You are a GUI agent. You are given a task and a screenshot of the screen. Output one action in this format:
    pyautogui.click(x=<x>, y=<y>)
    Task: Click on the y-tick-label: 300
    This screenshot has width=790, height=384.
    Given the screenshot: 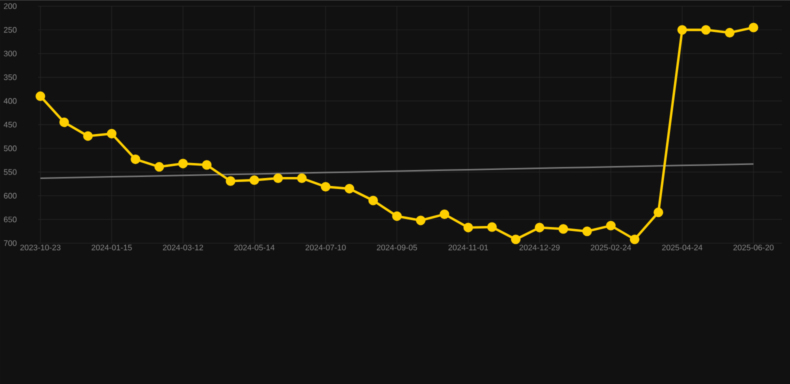 What is the action you would take?
    pyautogui.click(x=10, y=53)
    